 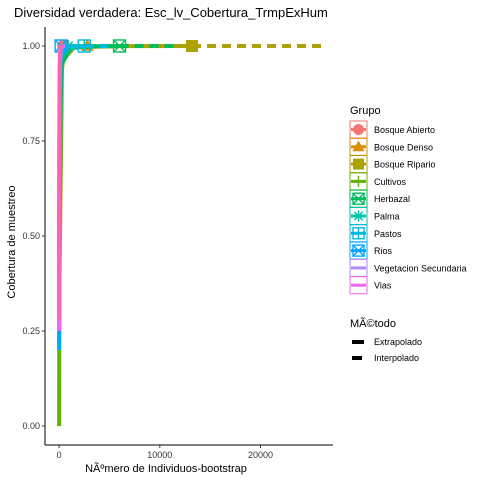 I want to click on legend-item: Palma, so click(x=374, y=216).